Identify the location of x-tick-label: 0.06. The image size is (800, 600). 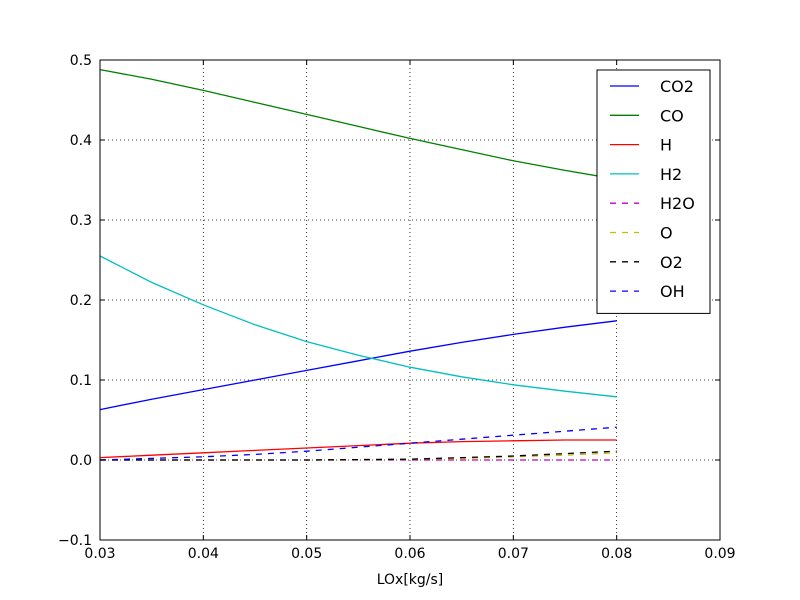
(409, 554).